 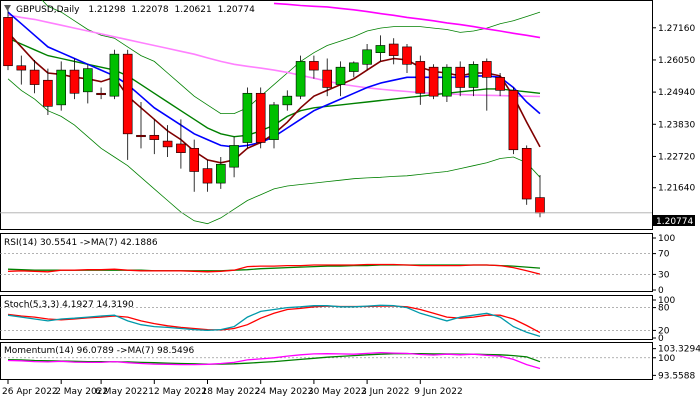 I want to click on momentum-panel, so click(x=326, y=360).